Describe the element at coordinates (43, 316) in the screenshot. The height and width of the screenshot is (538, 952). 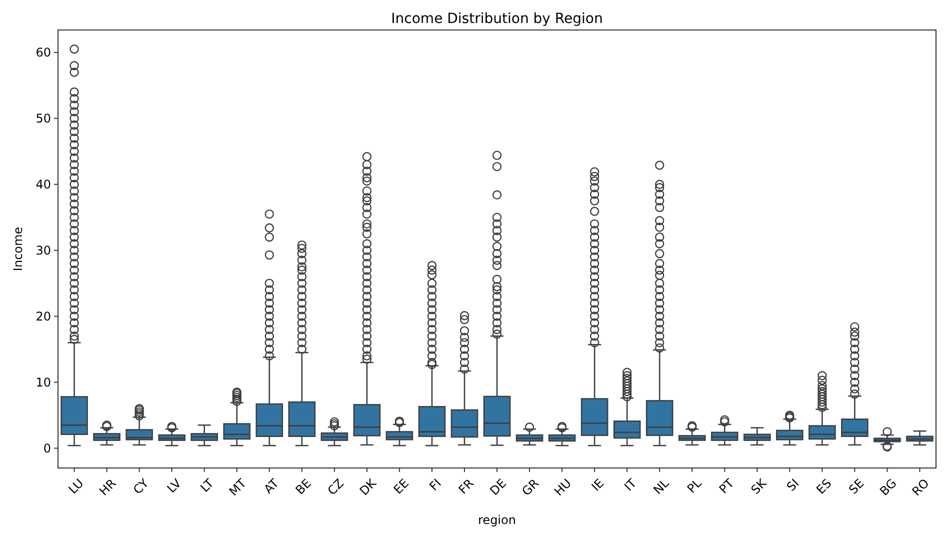
I see `y-tick-label: 20` at that location.